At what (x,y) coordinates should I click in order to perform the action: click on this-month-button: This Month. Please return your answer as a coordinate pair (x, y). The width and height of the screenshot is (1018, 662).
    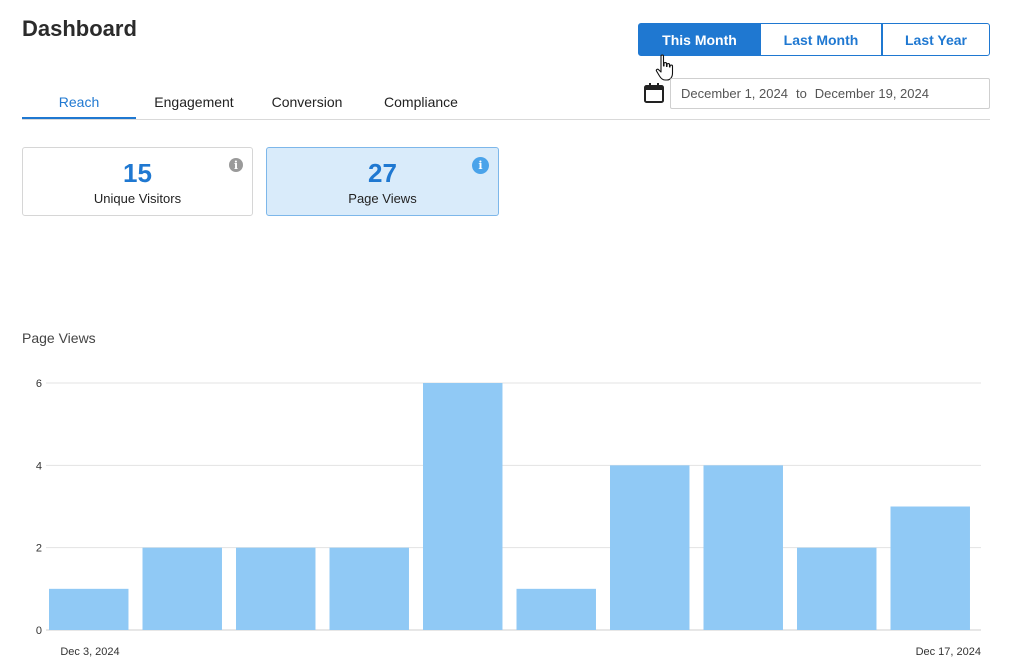
    Looking at the image, I should click on (699, 39).